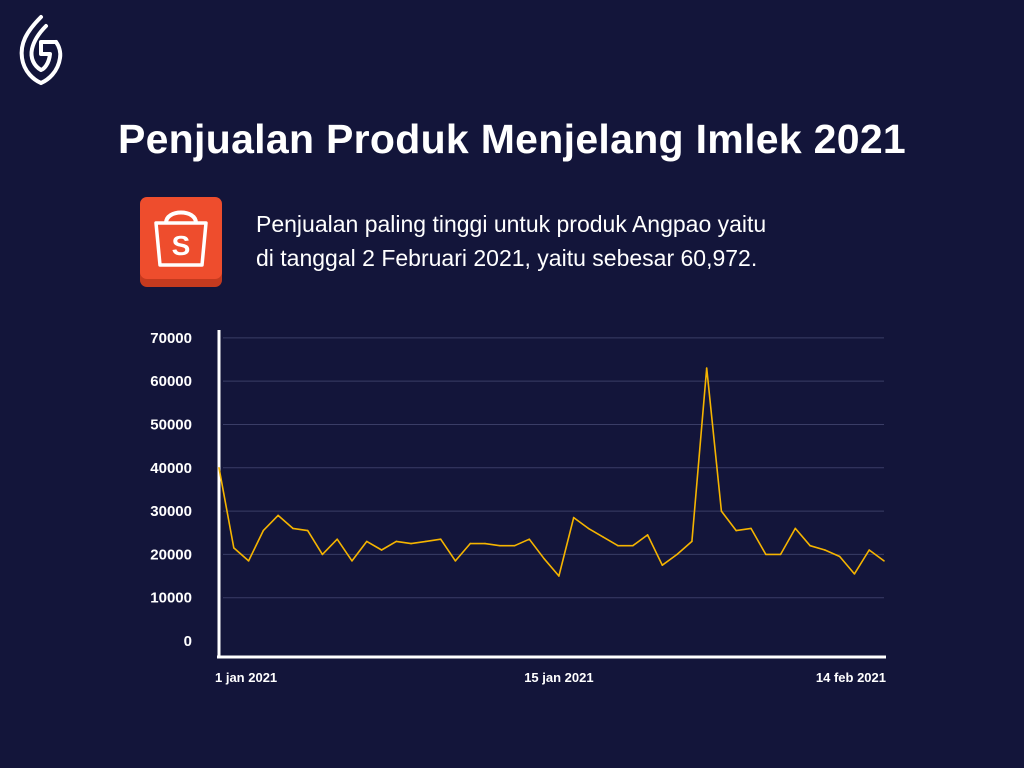 The width and height of the screenshot is (1024, 768). What do you see at coordinates (171, 424) in the screenshot?
I see `y-tick-label: 50000` at bounding box center [171, 424].